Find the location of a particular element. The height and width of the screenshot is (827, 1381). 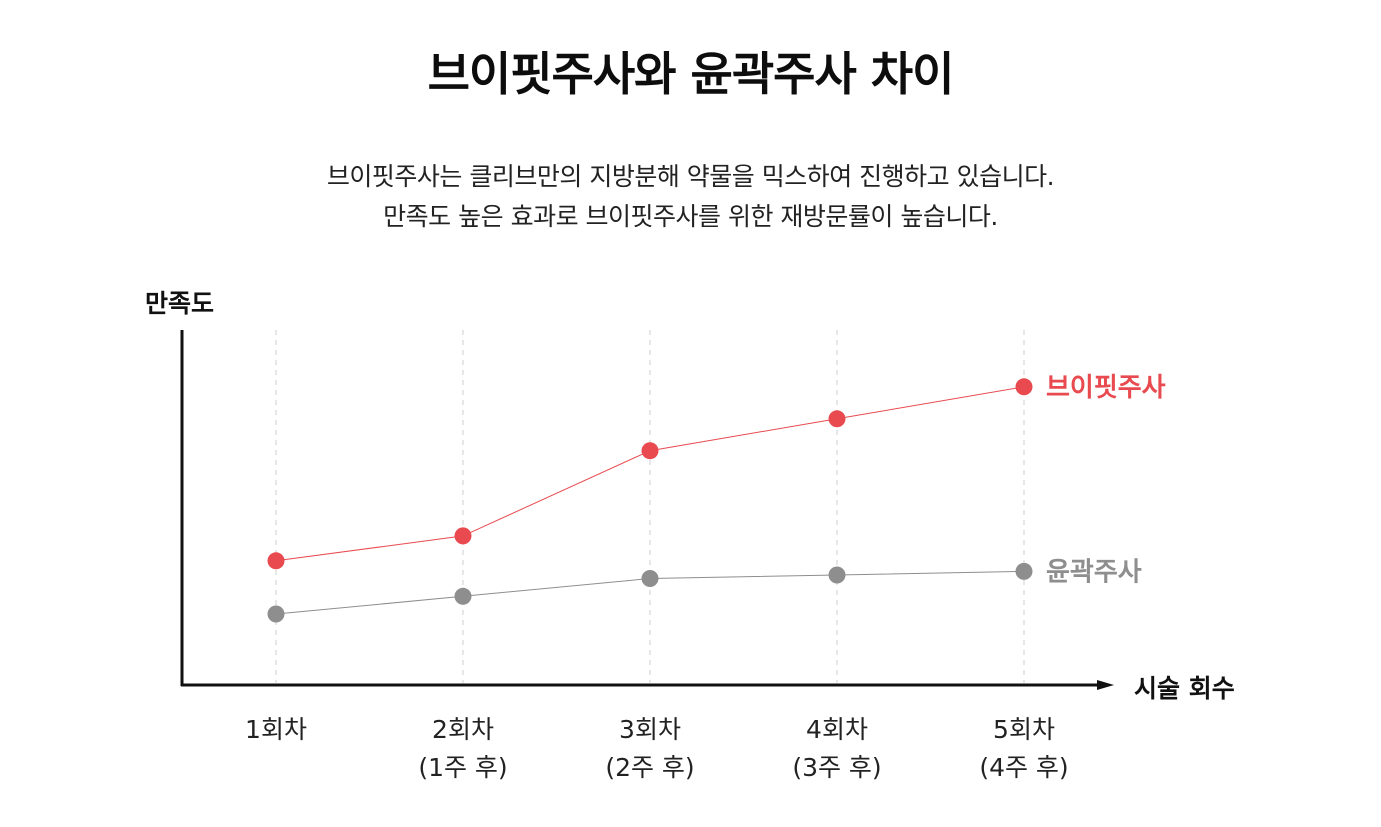

description-line-2: 만족도 높은 효과로 브이핏주사를 위한 재방문률이 높습니다. is located at coordinates (690, 216).